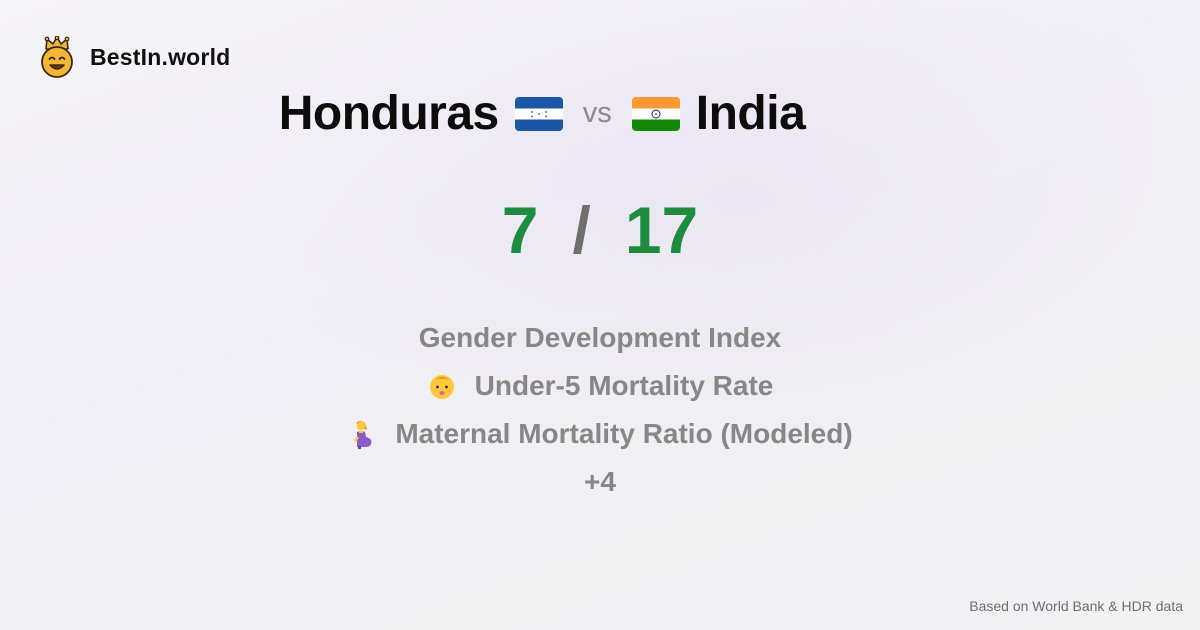  I want to click on score-summary: 7 / 17, so click(600, 230).